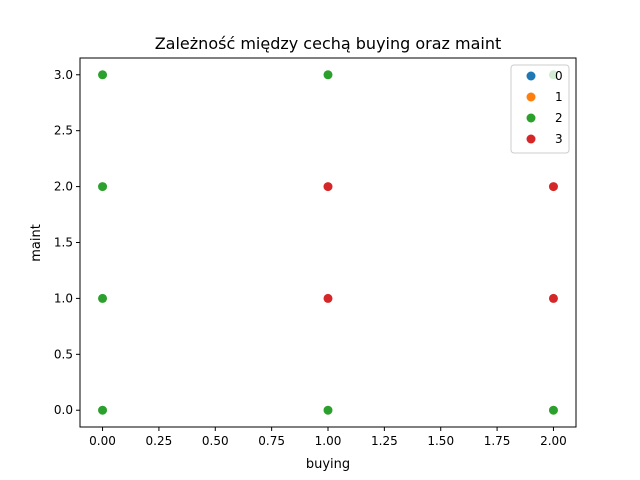 This screenshot has height=480, width=640. I want to click on legend-box, so click(540, 109).